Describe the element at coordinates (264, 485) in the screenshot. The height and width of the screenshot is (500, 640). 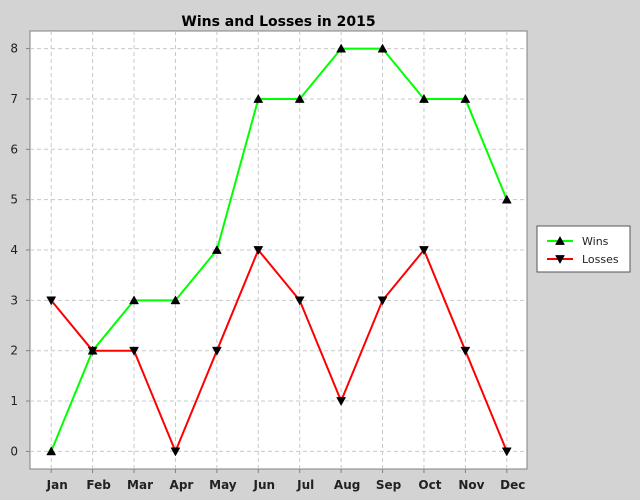
I see `x-tick-label: Jun` at that location.